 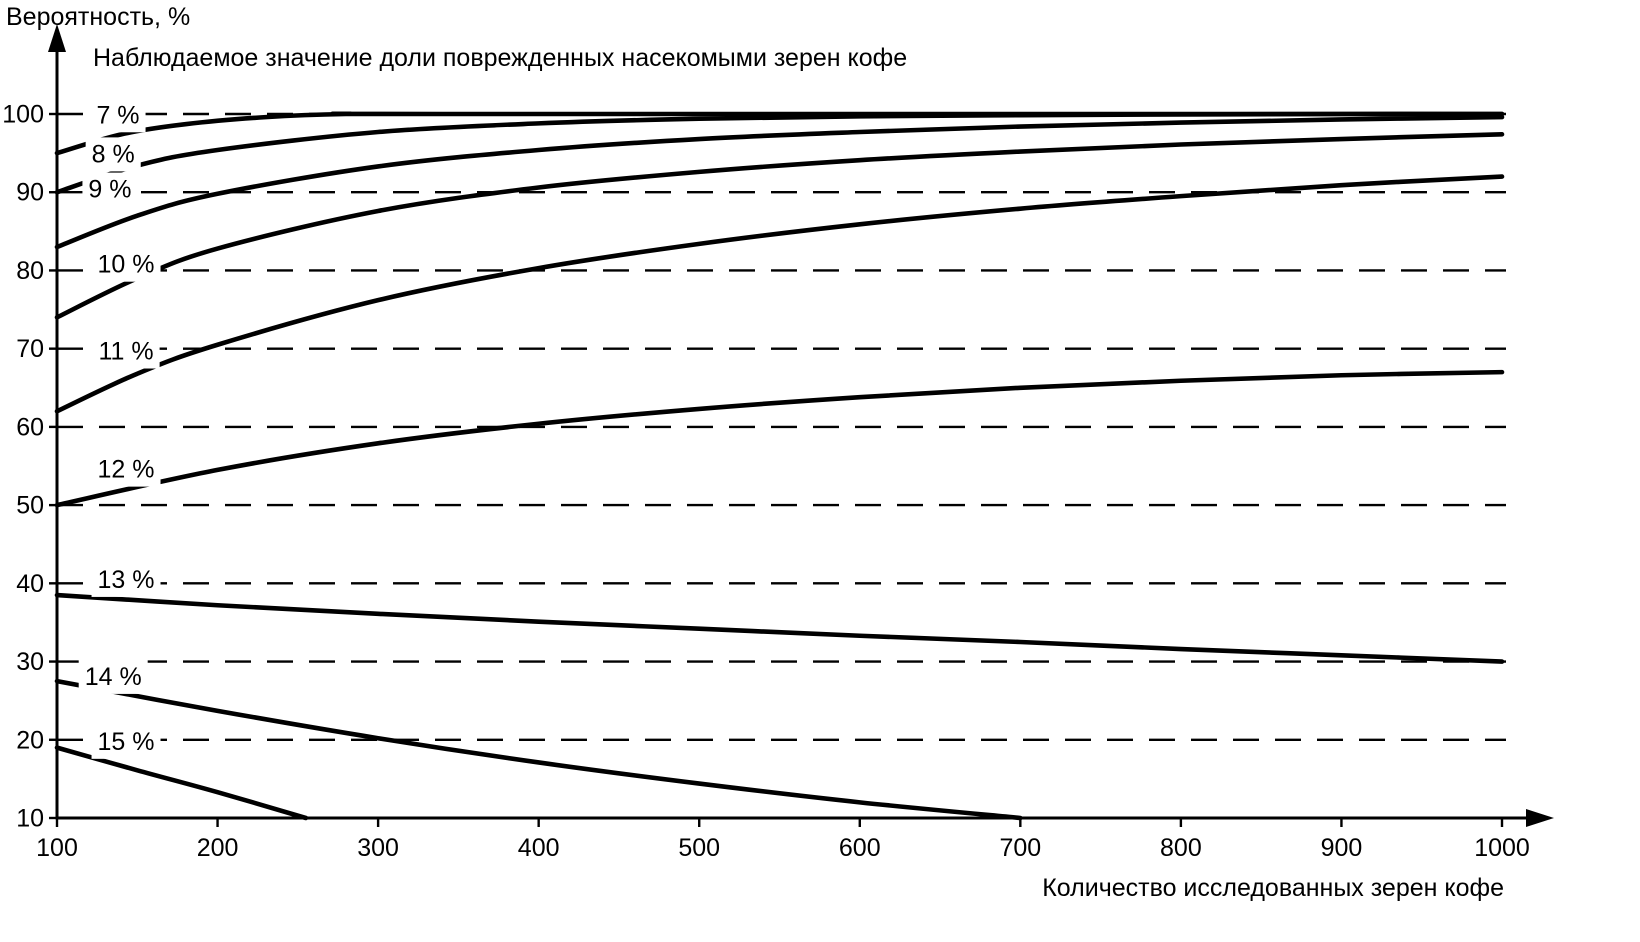 What do you see at coordinates (30, 193) in the screenshot?
I see `y-tick-label-90: 90` at bounding box center [30, 193].